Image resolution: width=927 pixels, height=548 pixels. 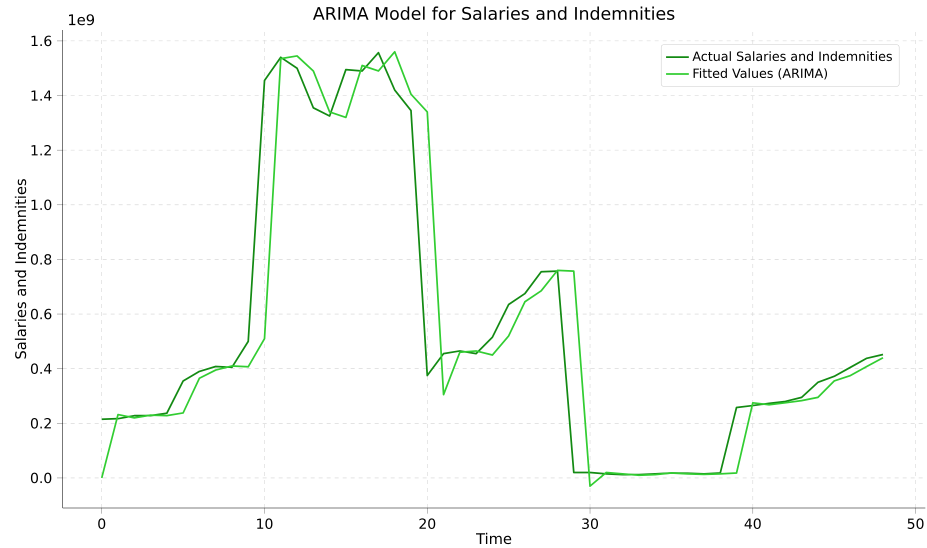 I want to click on y-tick-label: 0.8, so click(x=41, y=259).